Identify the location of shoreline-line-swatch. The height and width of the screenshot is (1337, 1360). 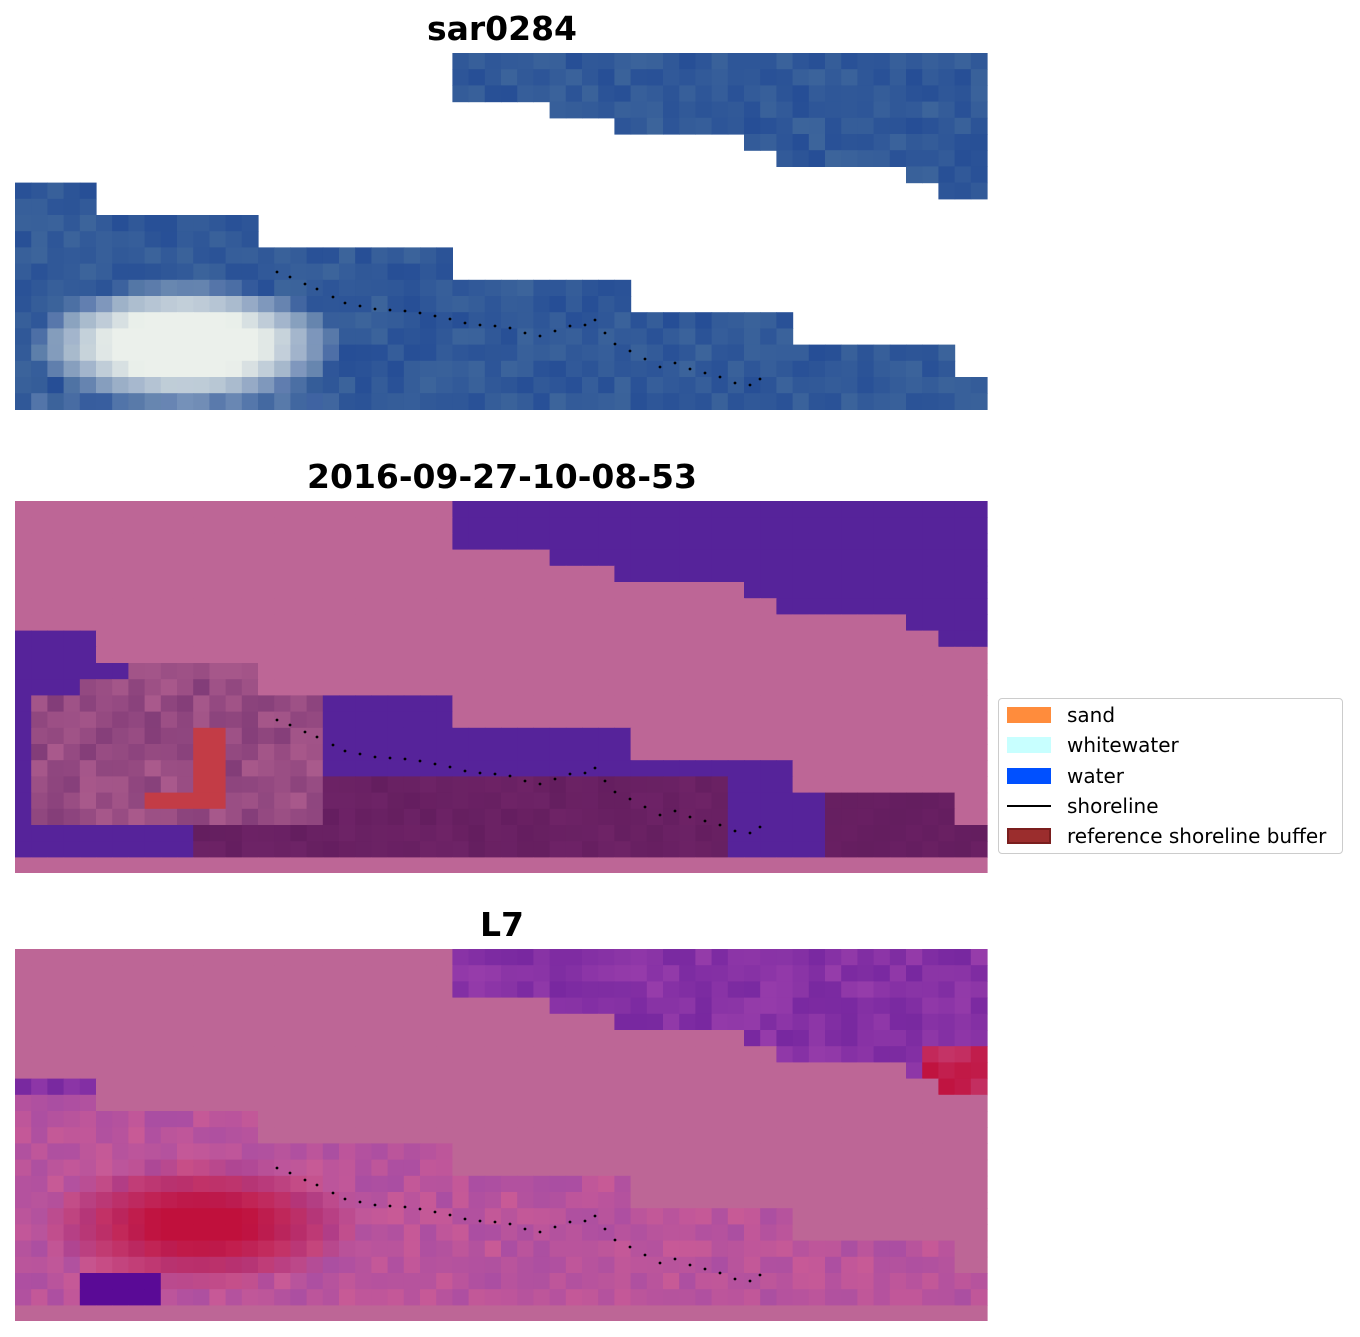
(1029, 806).